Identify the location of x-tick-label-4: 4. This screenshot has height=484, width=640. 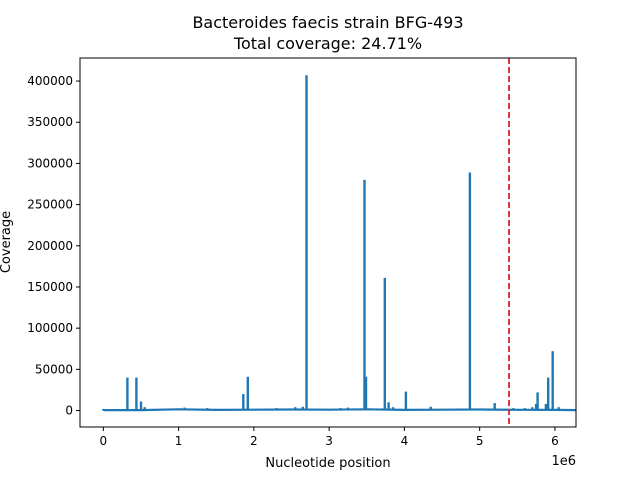
(405, 441).